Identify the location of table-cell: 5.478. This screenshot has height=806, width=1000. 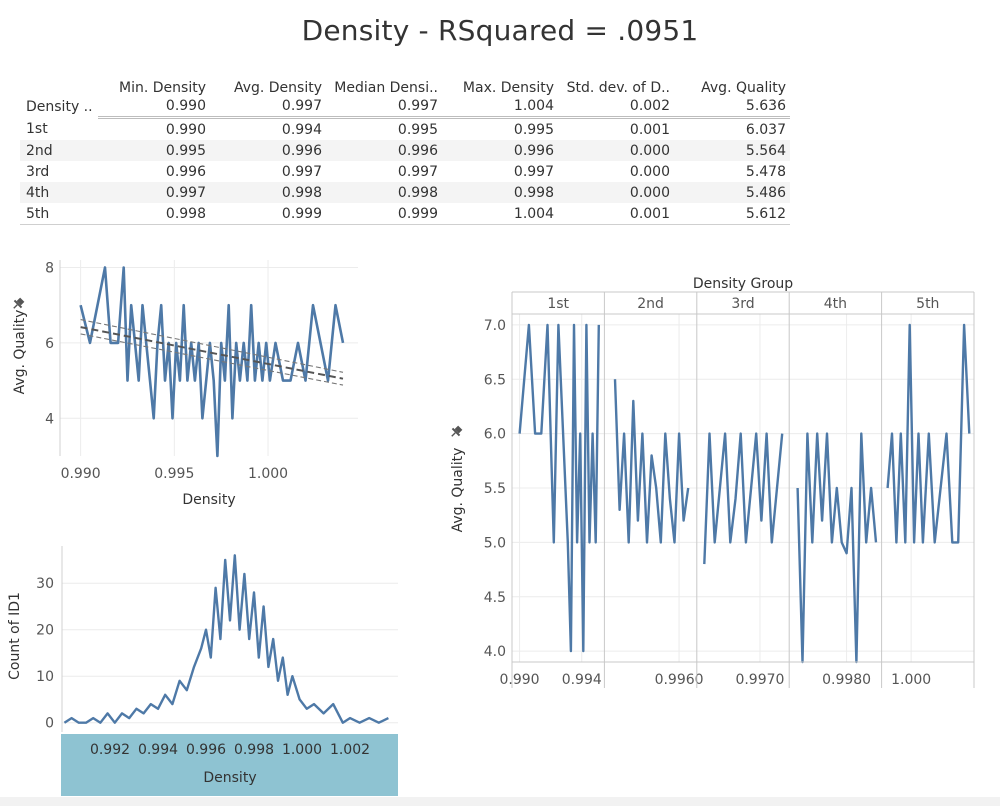
(765, 171).